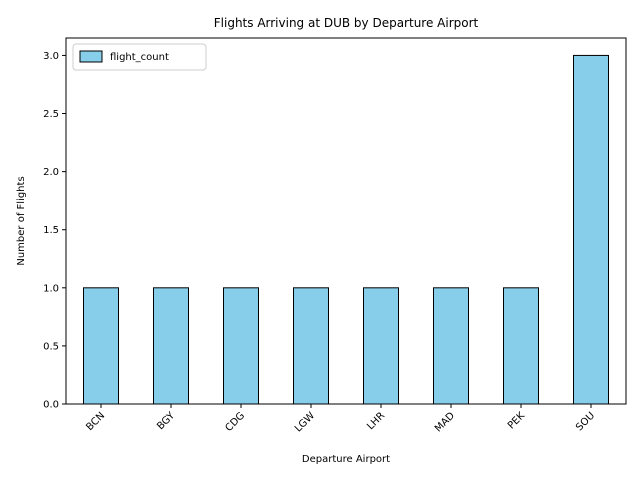 This screenshot has height=480, width=640. I want to click on y-ticks-group: 0.0 0.5 1.0 1.5 2.0 2.5 3.0, so click(54, 231).